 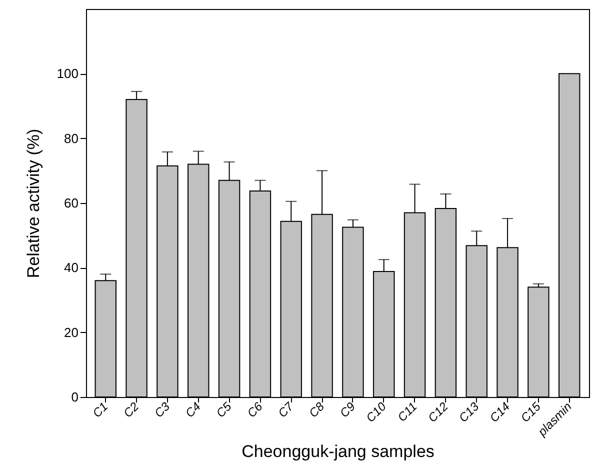 I want to click on x-tick-label: C3, so click(x=162, y=409).